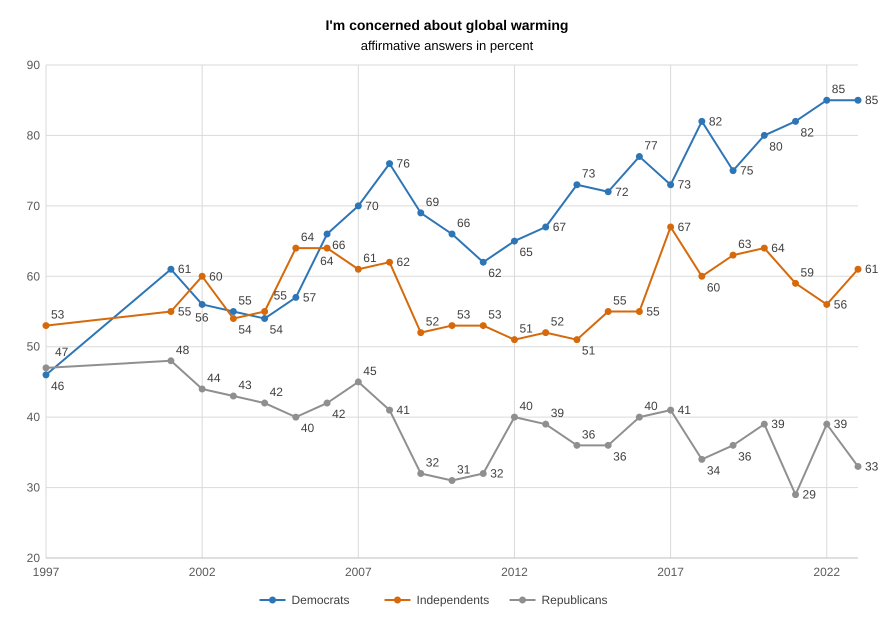 This screenshot has width=894, height=623. I want to click on data-label: 66, so click(464, 223).